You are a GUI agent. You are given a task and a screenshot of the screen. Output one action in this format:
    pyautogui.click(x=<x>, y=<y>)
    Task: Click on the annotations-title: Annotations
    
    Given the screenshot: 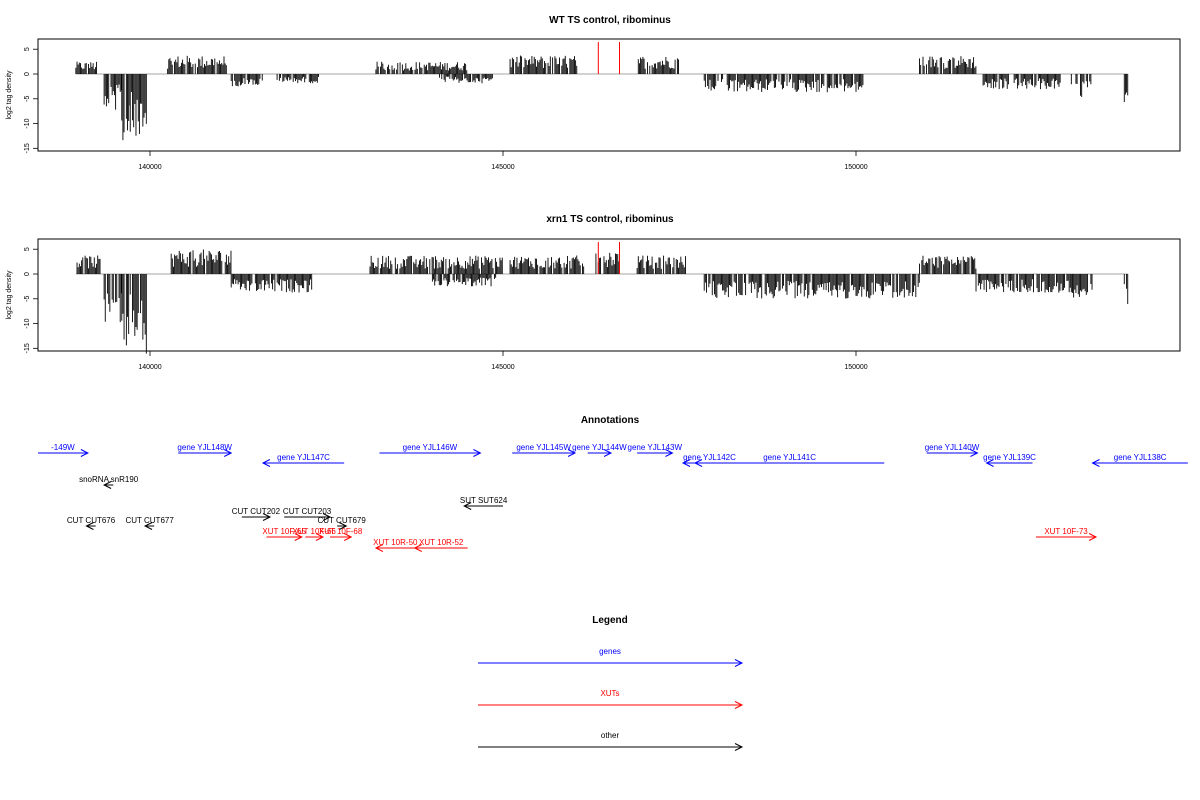 What is the action you would take?
    pyautogui.click(x=610, y=420)
    